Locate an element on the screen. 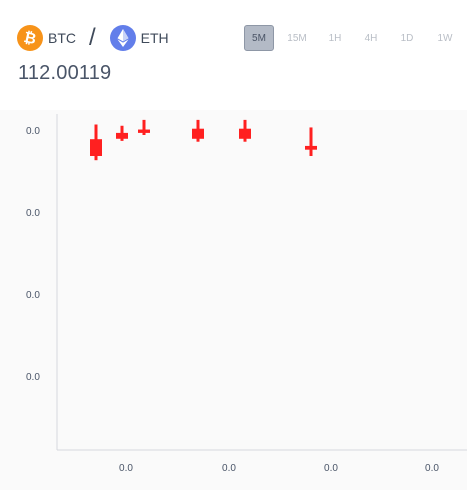 The height and width of the screenshot is (490, 467). quote-token: ETH is located at coordinates (139, 38).